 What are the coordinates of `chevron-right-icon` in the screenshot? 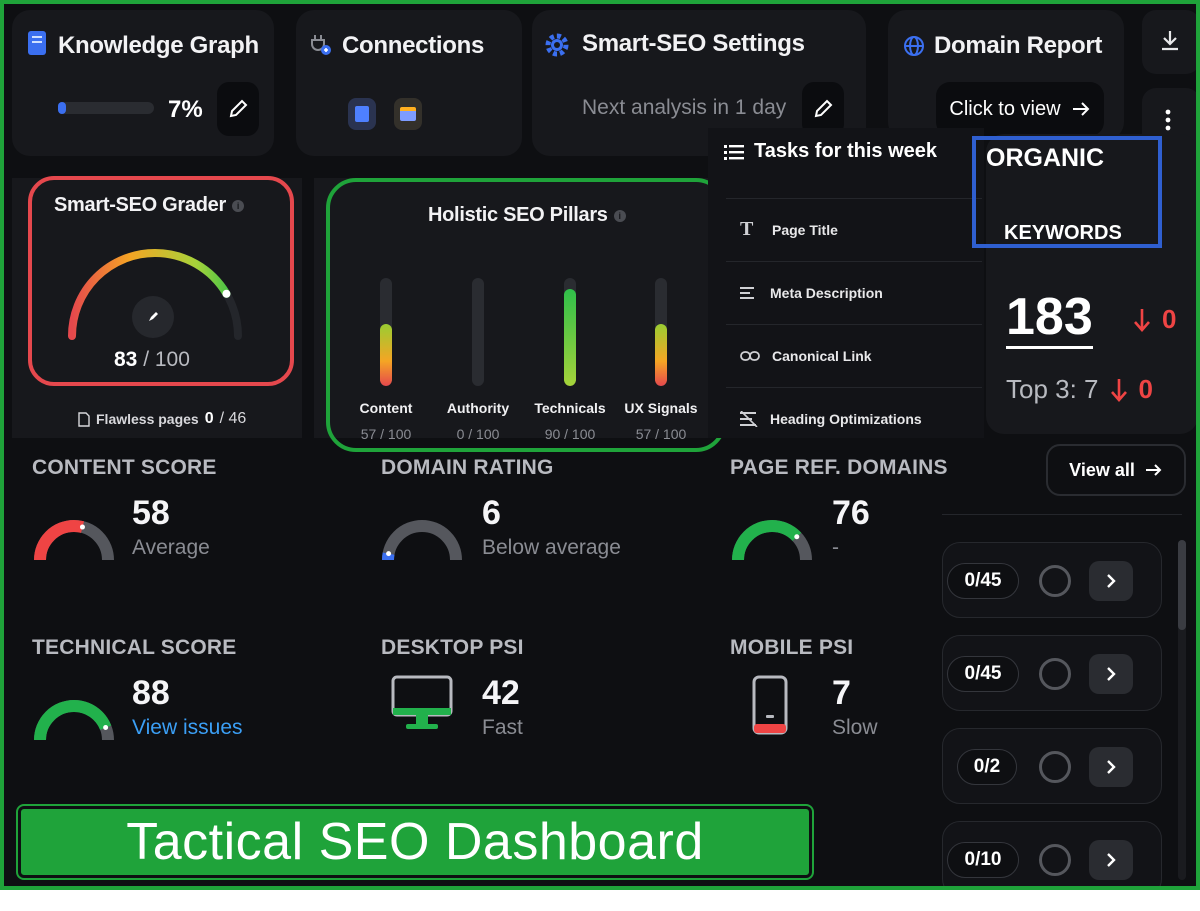 It's located at (1111, 860).